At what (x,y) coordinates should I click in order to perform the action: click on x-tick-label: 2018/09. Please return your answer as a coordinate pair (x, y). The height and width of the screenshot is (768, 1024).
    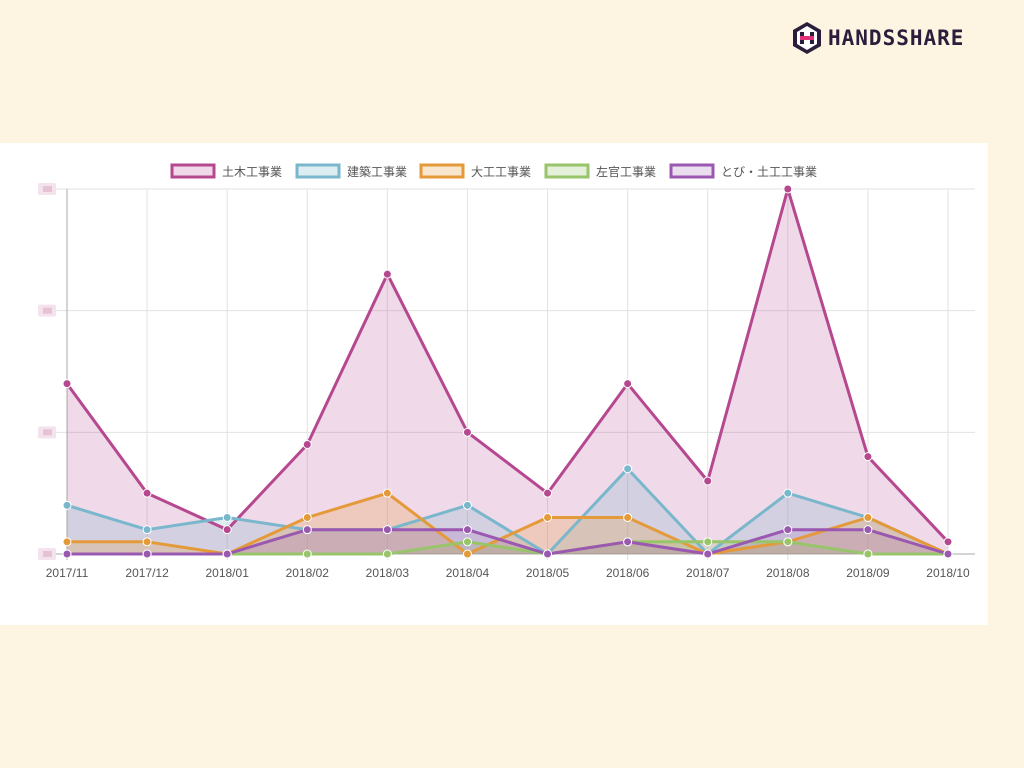
    Looking at the image, I should click on (868, 573).